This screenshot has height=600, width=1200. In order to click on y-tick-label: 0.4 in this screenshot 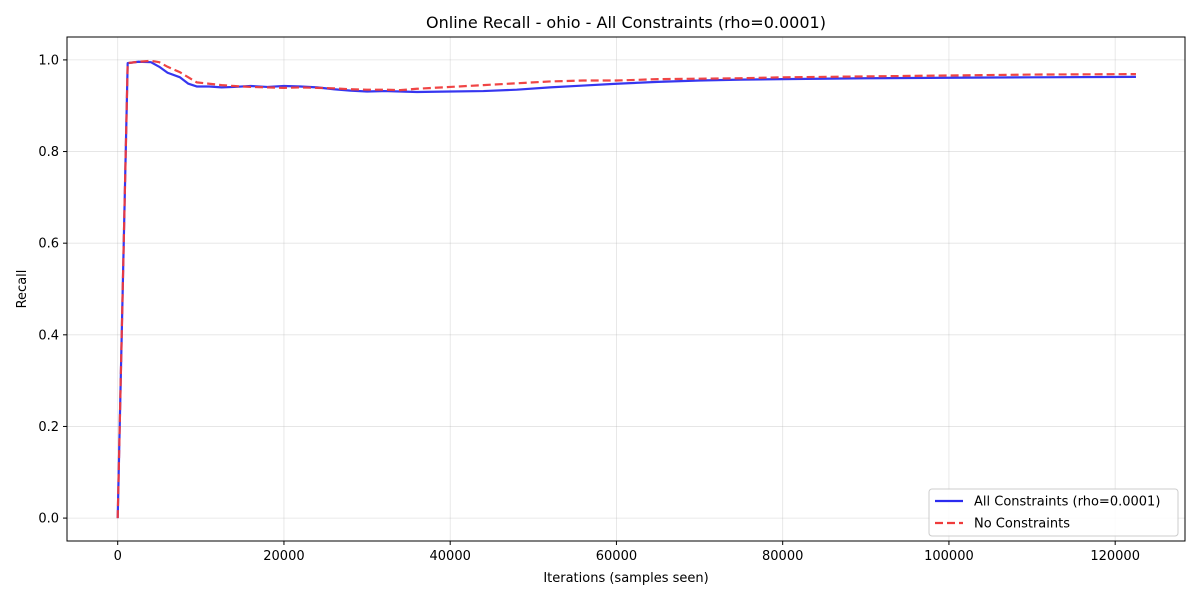, I will do `click(48, 335)`.